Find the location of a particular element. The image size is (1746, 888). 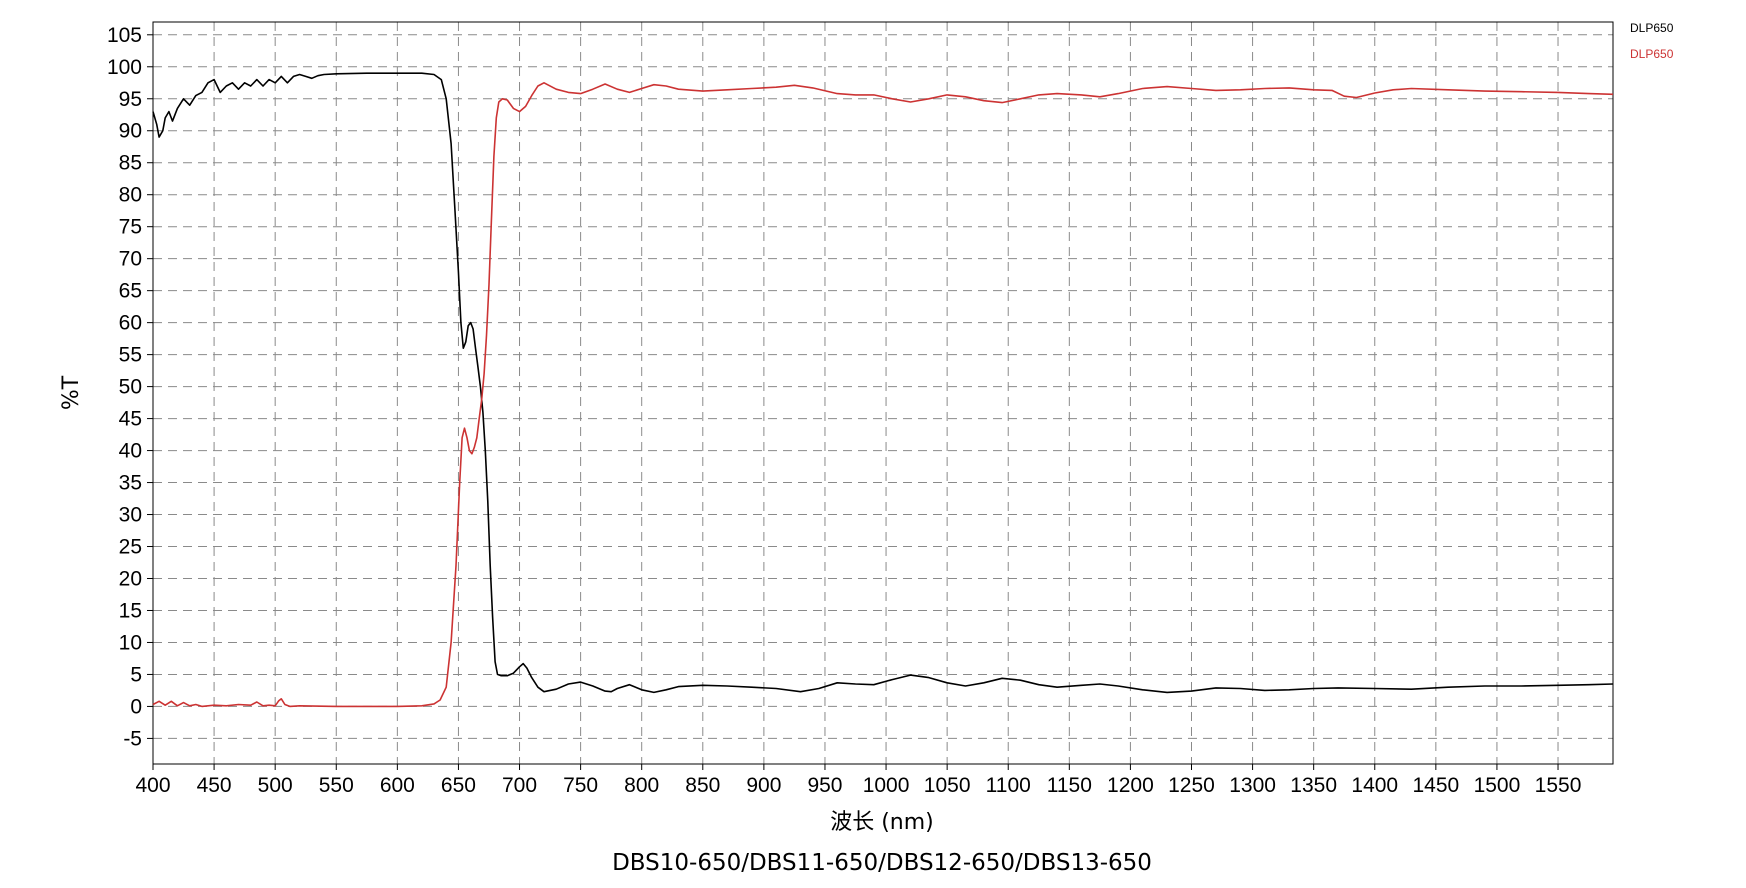

legend-entry-2: DLP650 is located at coordinates (1652, 54).